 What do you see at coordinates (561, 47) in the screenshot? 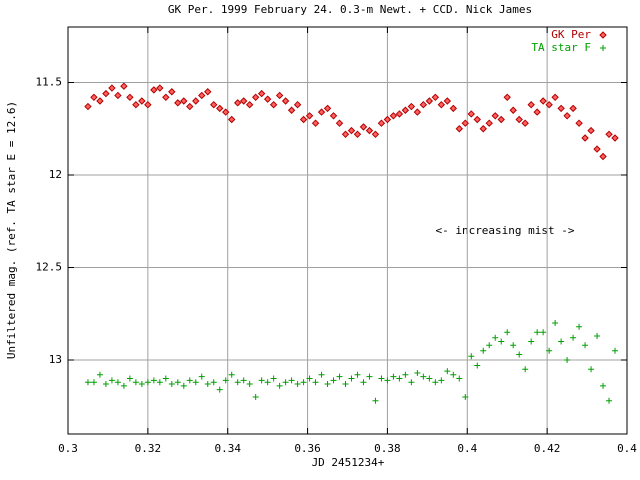
I see `legend-label: TA star F` at bounding box center [561, 47].